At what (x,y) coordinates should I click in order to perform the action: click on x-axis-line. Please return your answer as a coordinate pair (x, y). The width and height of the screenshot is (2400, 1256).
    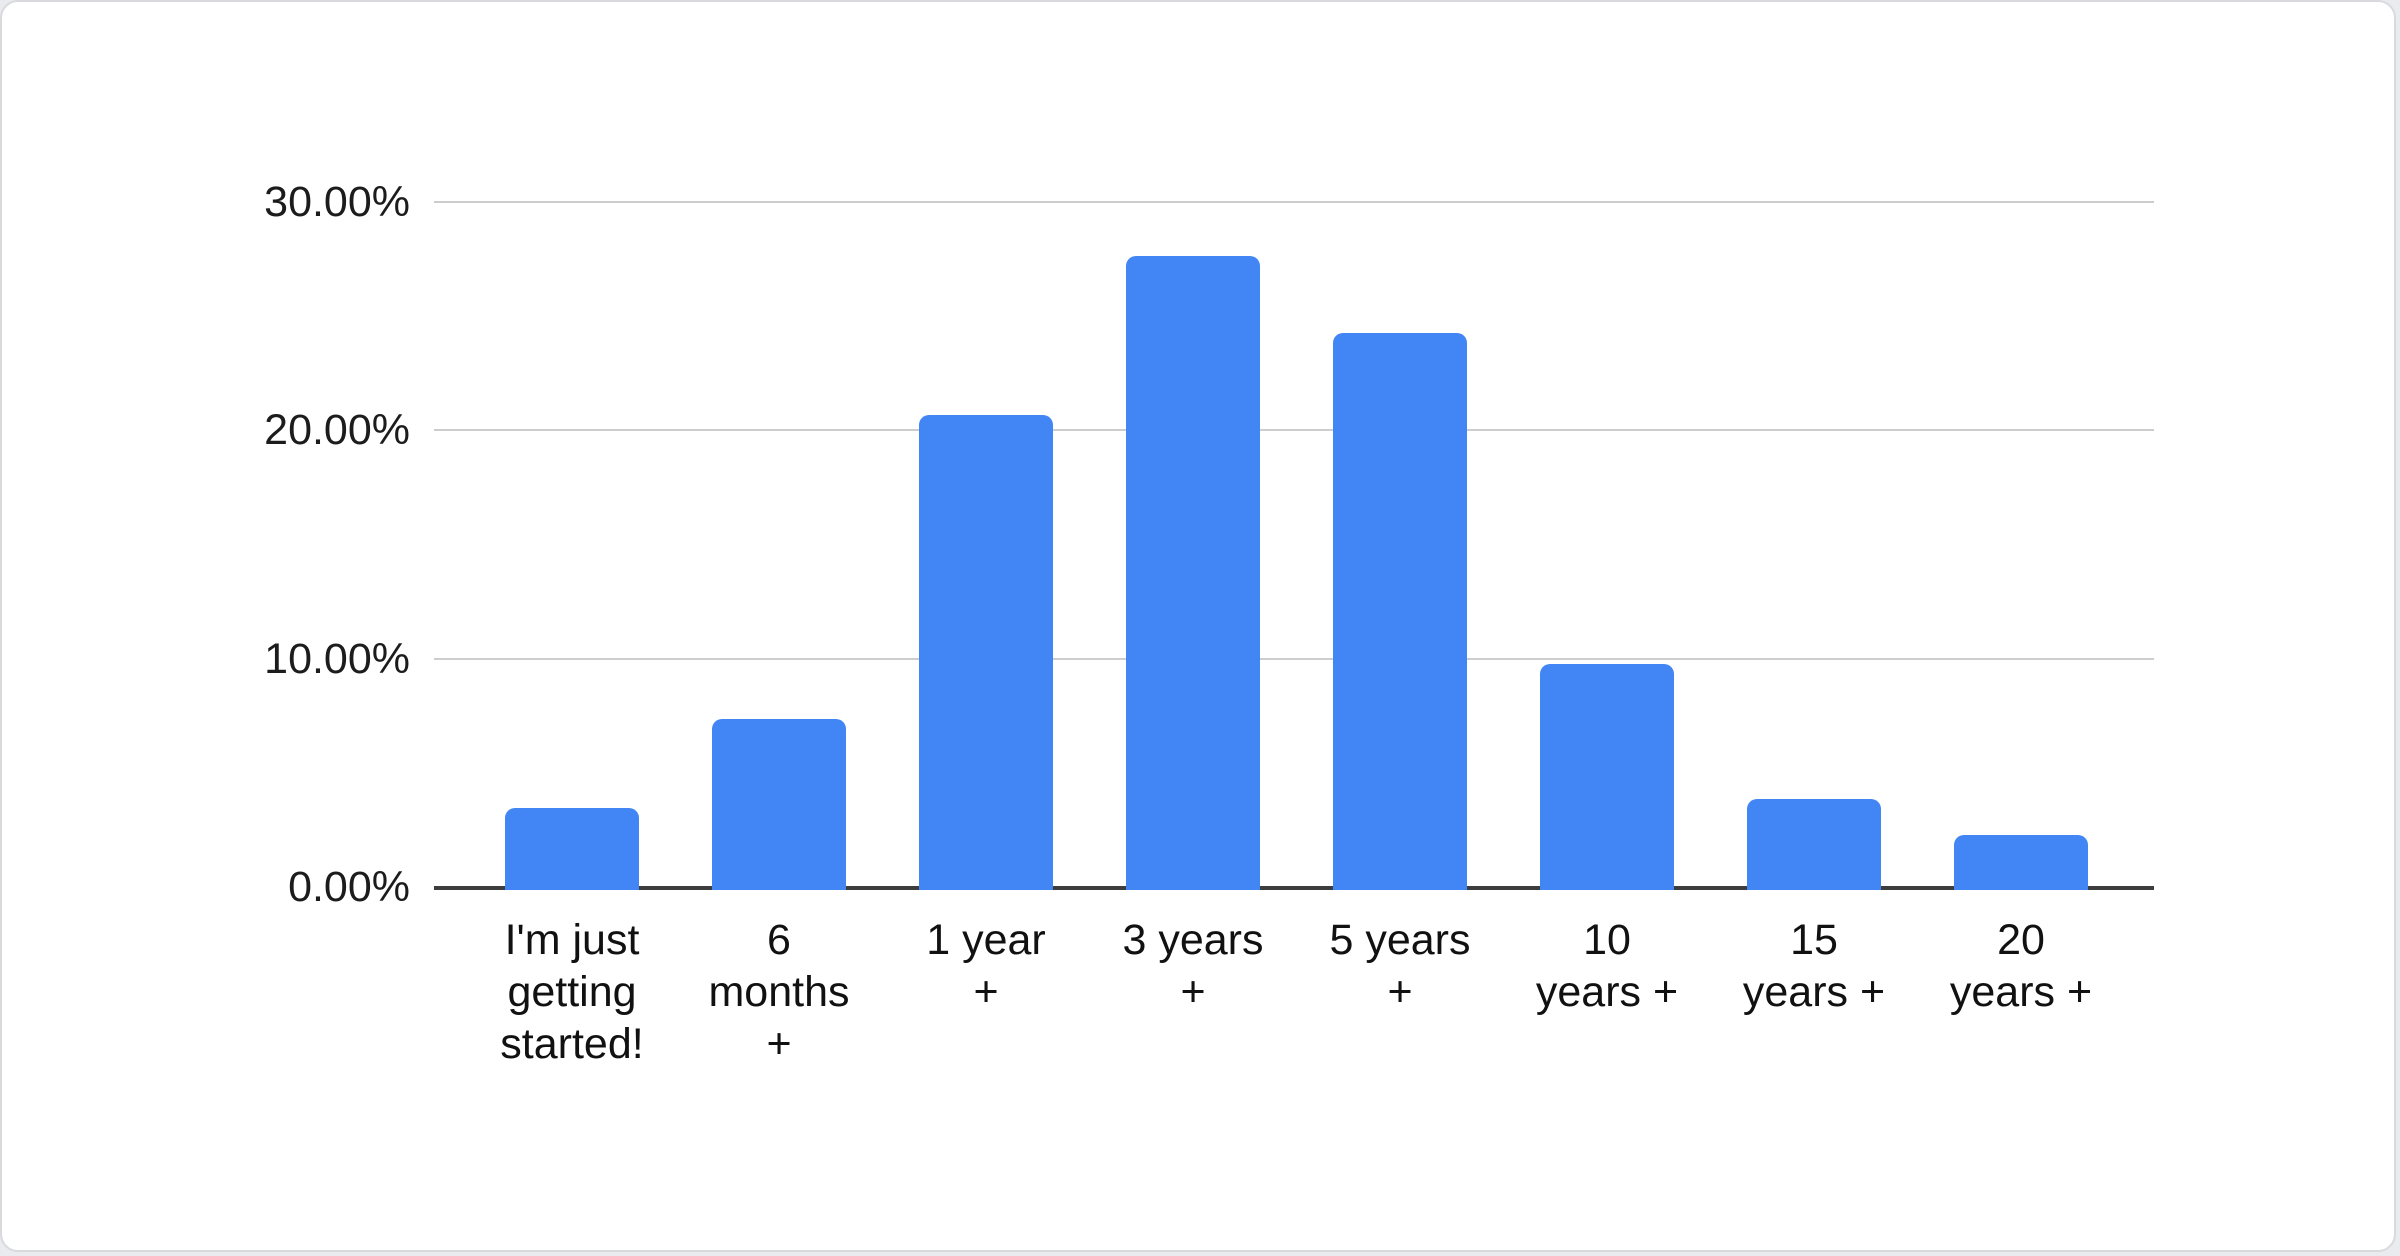
    Looking at the image, I should click on (1294, 888).